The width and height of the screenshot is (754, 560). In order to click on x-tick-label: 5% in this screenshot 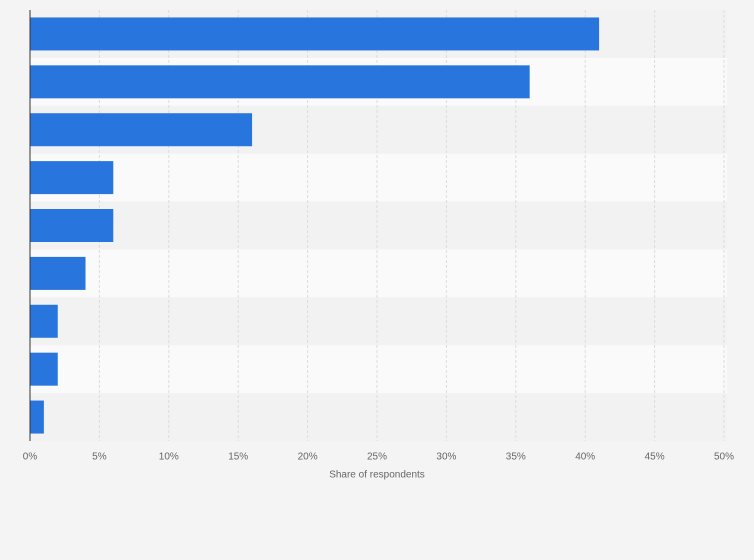, I will do `click(99, 457)`.